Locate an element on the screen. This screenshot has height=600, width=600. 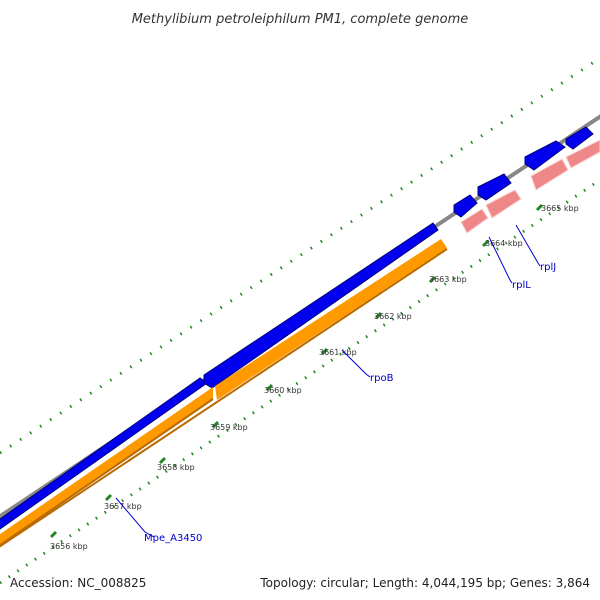
cds-rplj is located at coordinates (494, 187).